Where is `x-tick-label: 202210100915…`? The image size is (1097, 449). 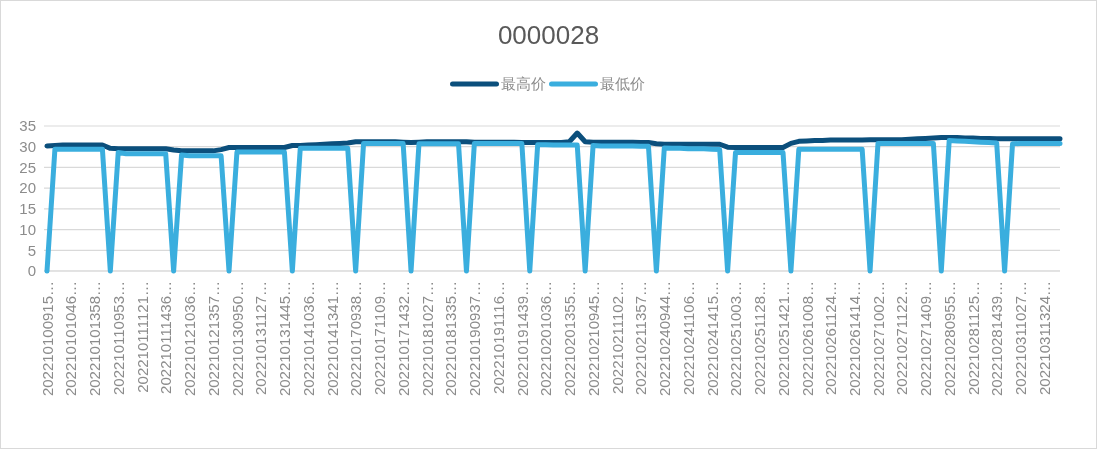 x-tick-label: 202210100915… is located at coordinates (47, 339).